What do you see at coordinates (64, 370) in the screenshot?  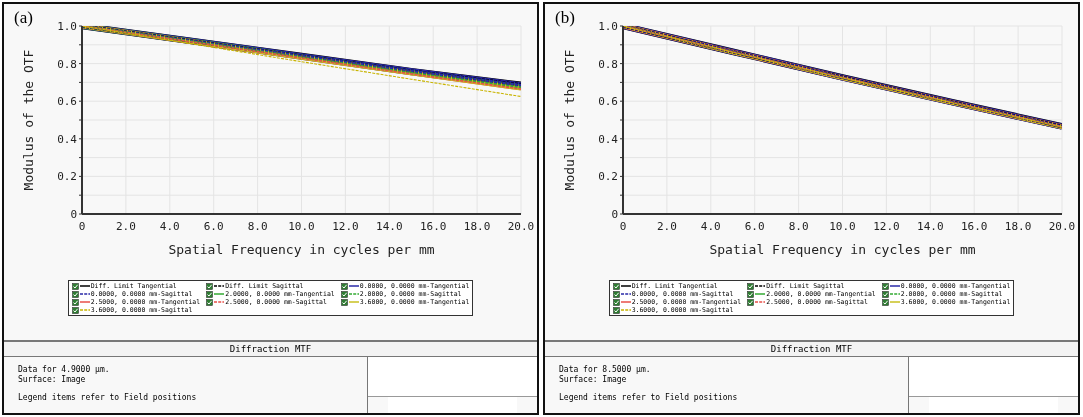 I see `text: Data for 4.9000 μm.` at bounding box center [64, 370].